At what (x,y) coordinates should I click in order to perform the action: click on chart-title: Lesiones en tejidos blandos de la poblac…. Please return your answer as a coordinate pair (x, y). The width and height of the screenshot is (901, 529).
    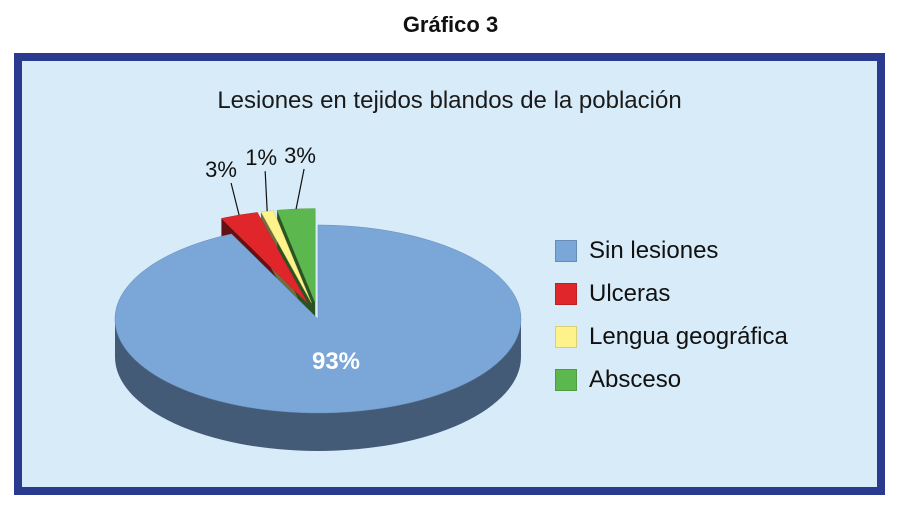
    Looking at the image, I should click on (449, 100).